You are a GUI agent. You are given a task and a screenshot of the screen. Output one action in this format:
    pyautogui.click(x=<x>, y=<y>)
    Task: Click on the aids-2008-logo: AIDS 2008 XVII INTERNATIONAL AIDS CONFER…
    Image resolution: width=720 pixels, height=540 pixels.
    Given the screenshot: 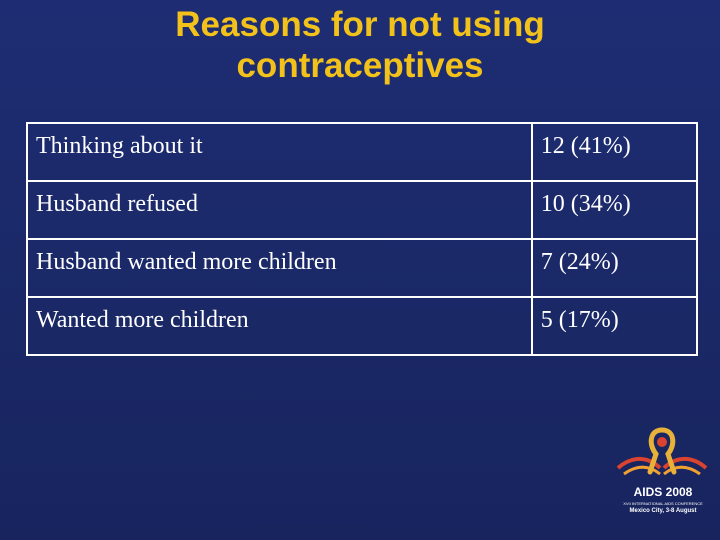 What is the action you would take?
    pyautogui.click(x=662, y=479)
    